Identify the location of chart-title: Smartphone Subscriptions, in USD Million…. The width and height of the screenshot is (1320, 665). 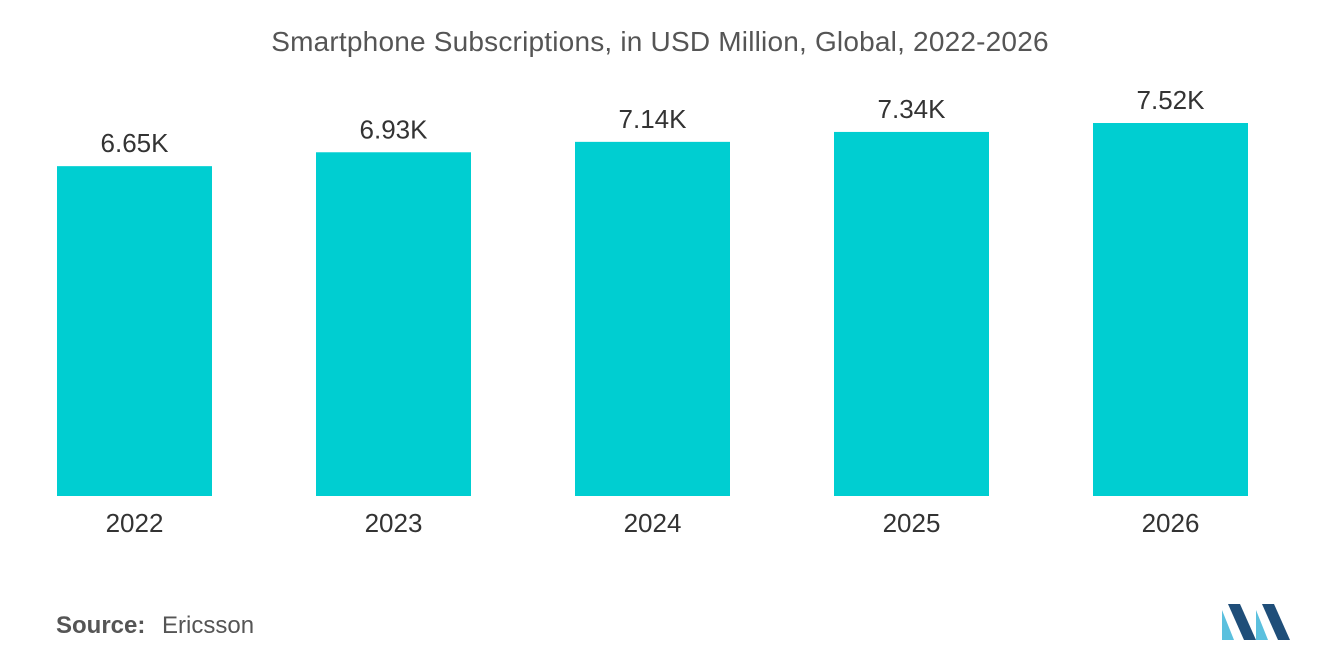
(660, 41).